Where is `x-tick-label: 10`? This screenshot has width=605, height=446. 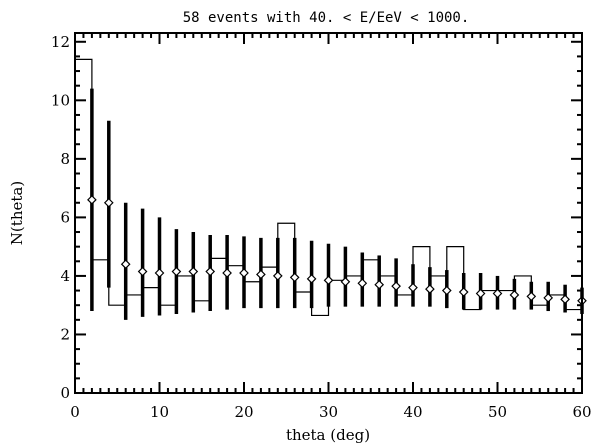 x-tick-label: 10 is located at coordinates (159, 412).